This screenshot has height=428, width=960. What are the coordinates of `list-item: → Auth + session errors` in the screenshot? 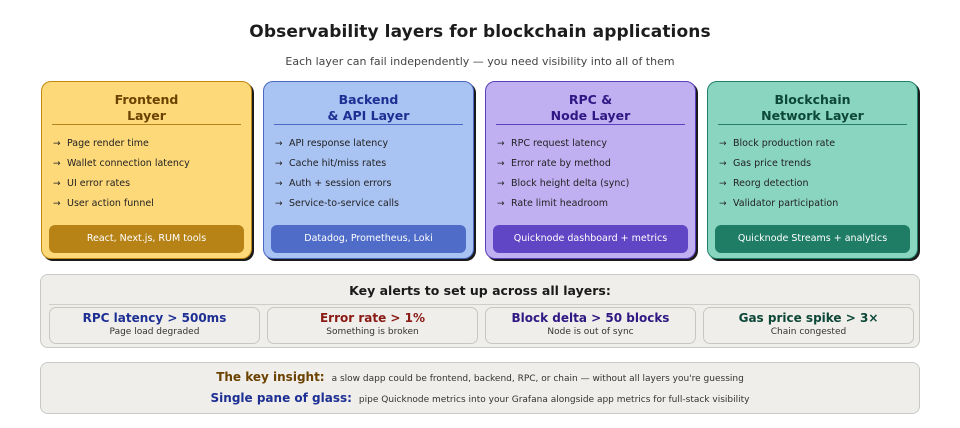 It's located at (337, 184).